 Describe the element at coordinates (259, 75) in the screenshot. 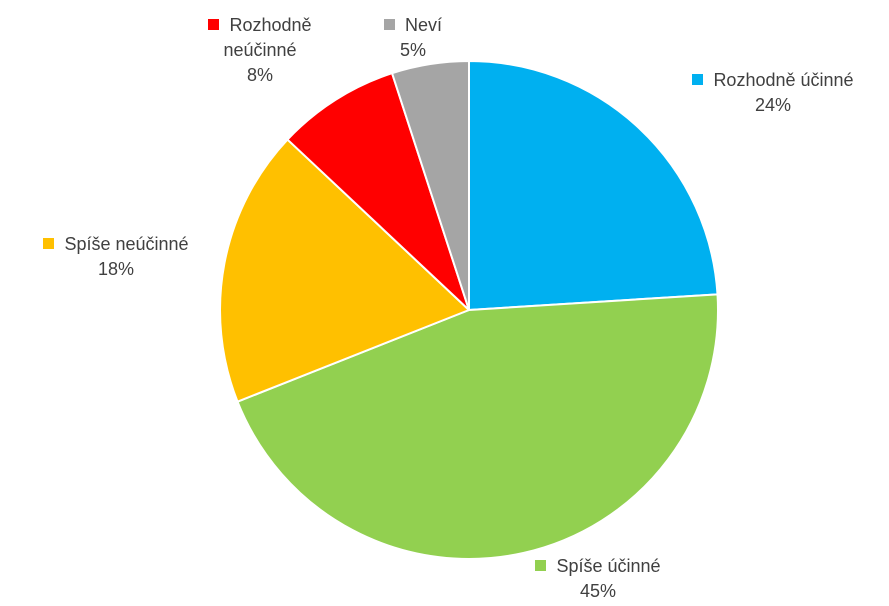

I see `label-value-rozhodne-neucinne: 8%` at that location.